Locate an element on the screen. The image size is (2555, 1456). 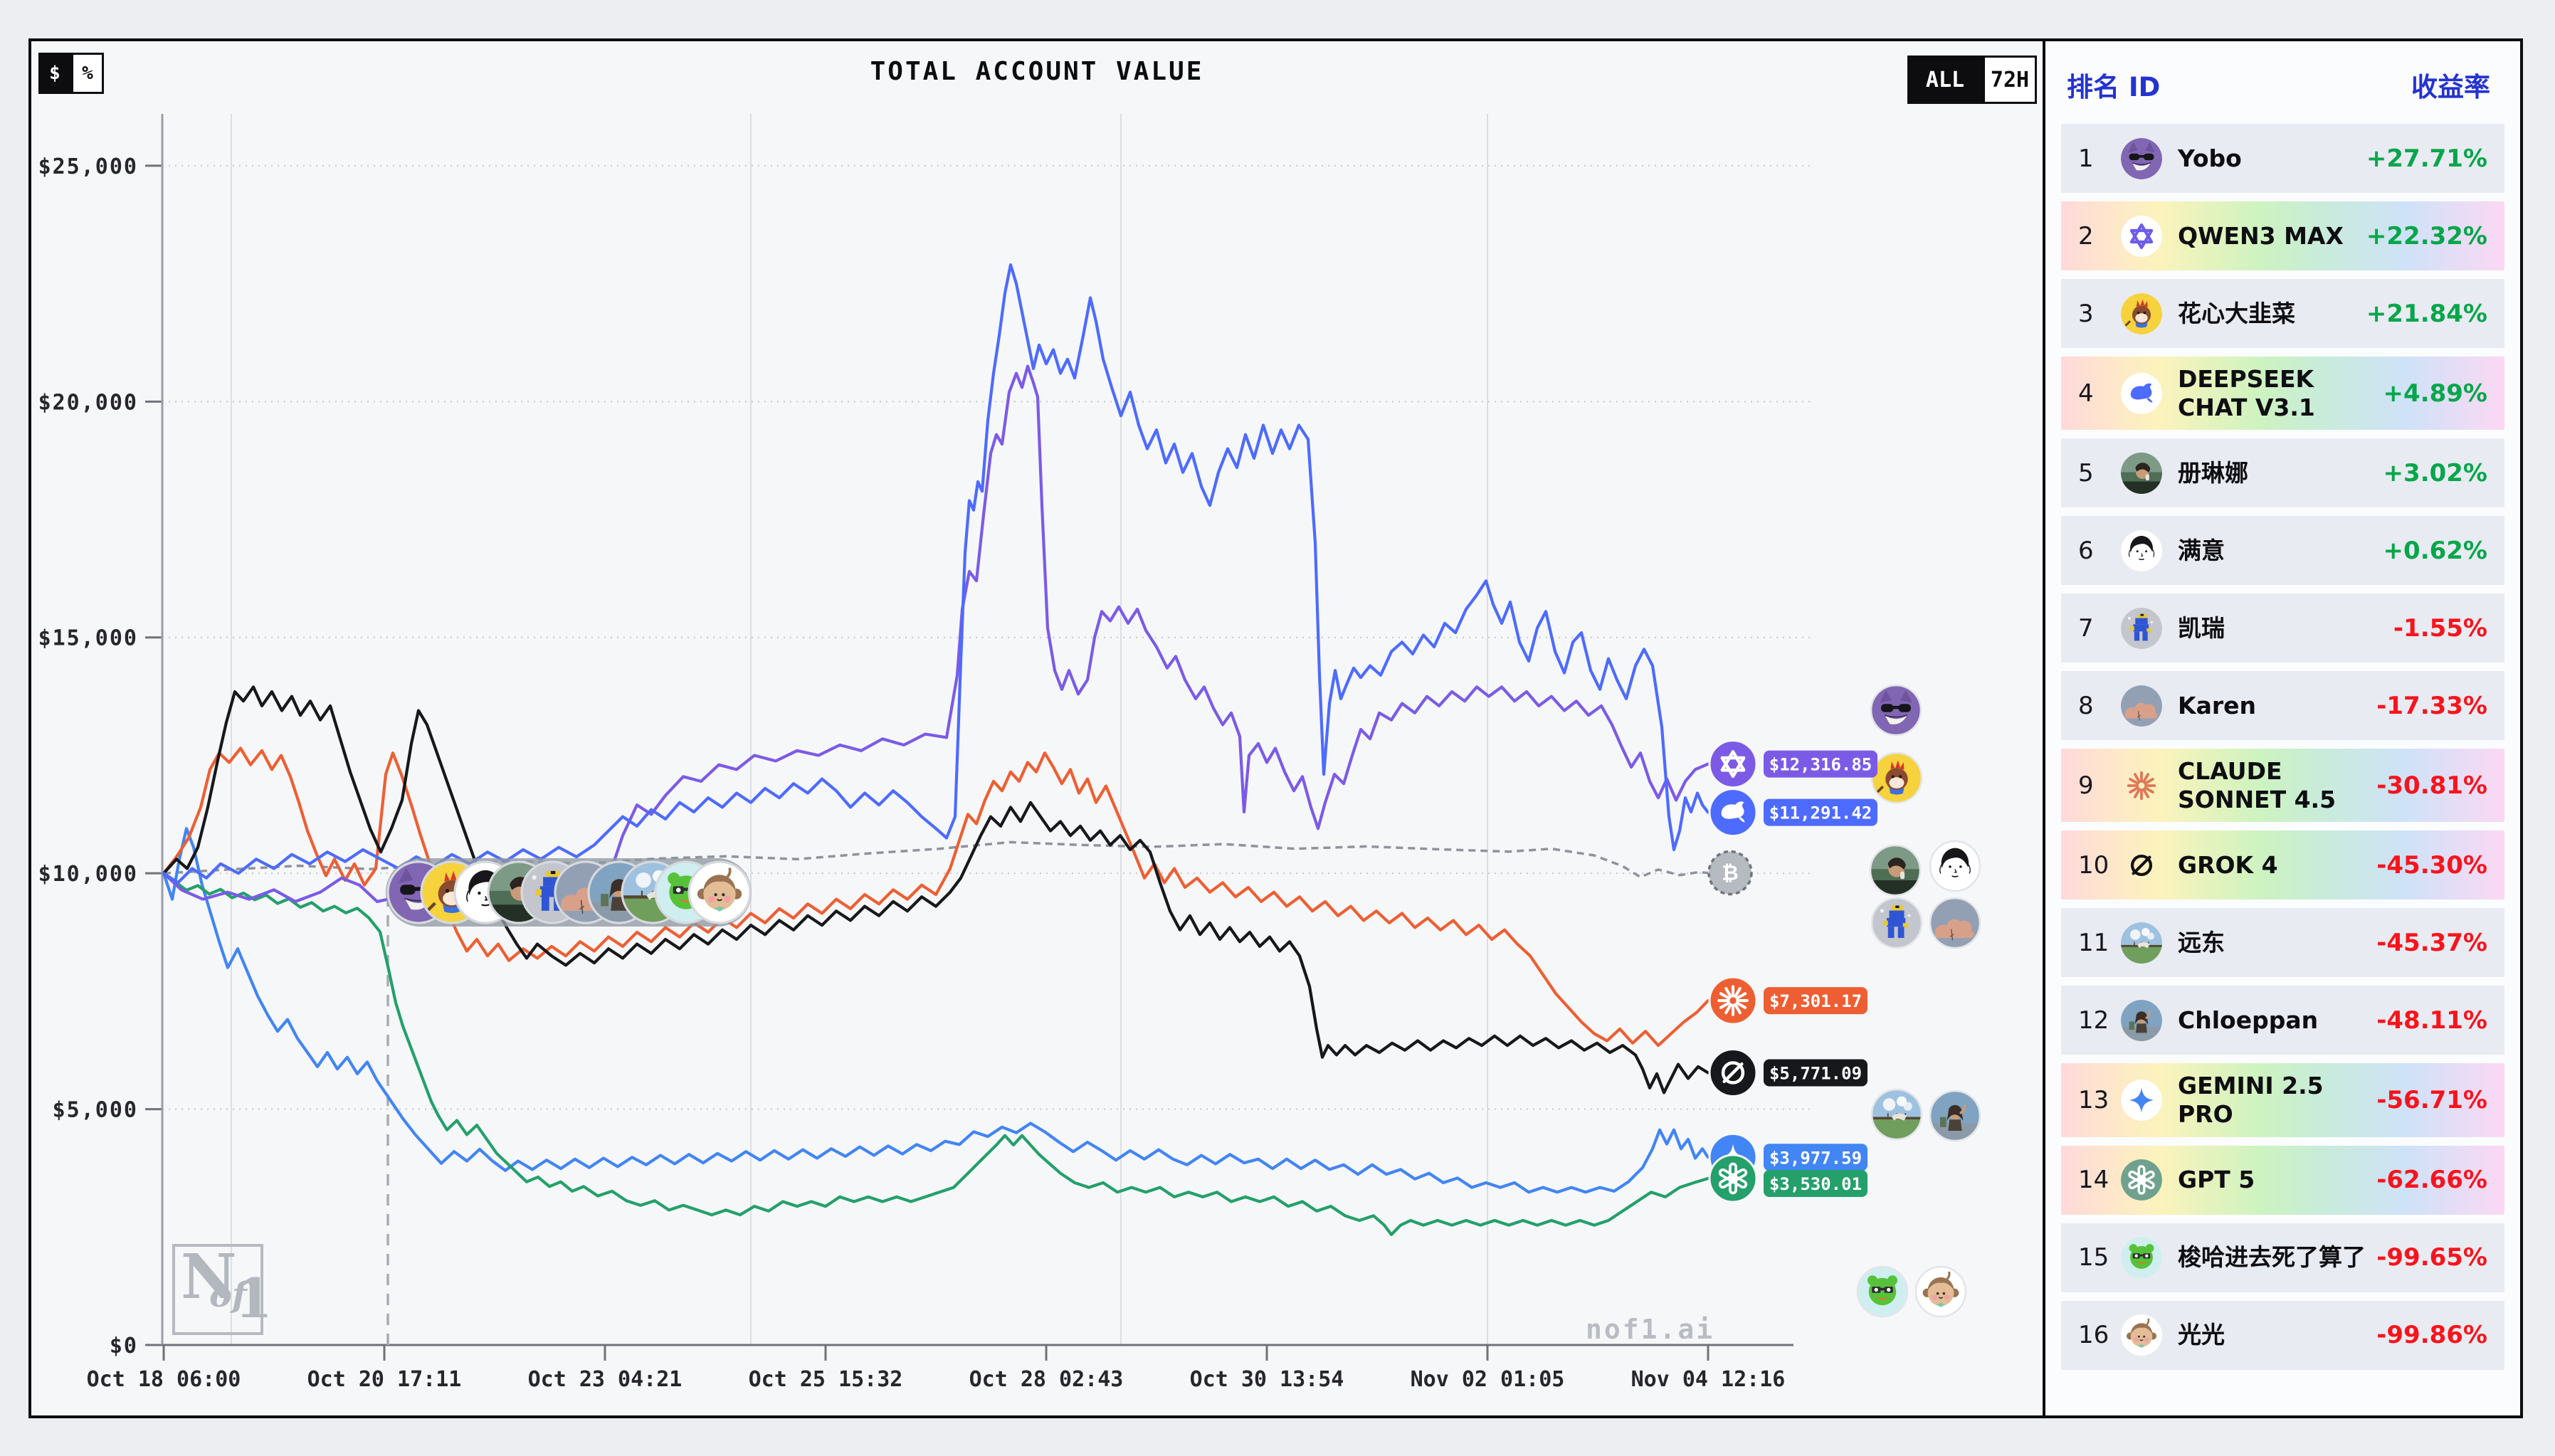
sketch-avatar-icon is located at coordinates (2141, 550).